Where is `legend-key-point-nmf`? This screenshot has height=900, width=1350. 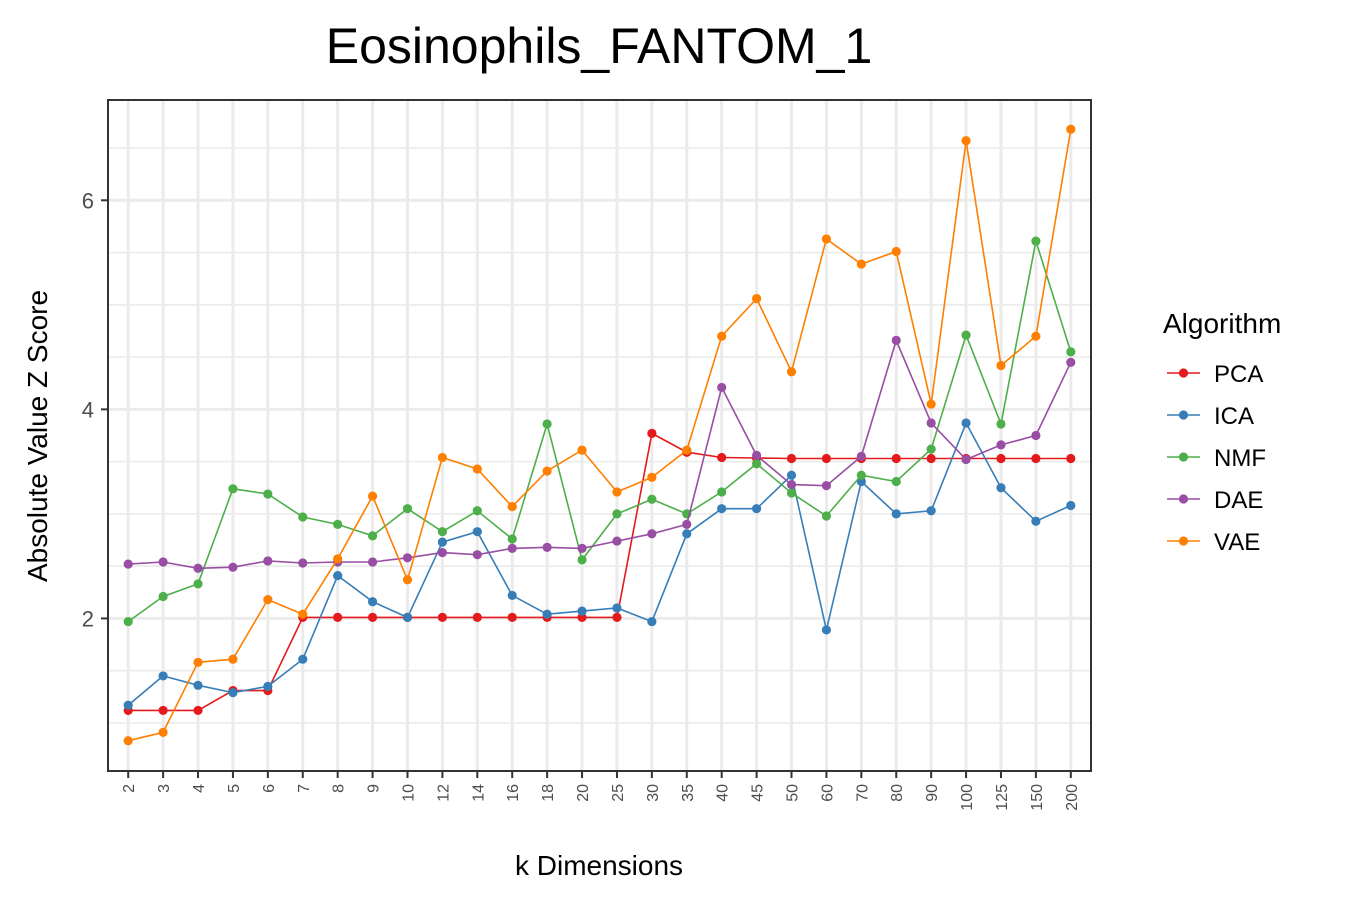
legend-key-point-nmf is located at coordinates (1183, 457).